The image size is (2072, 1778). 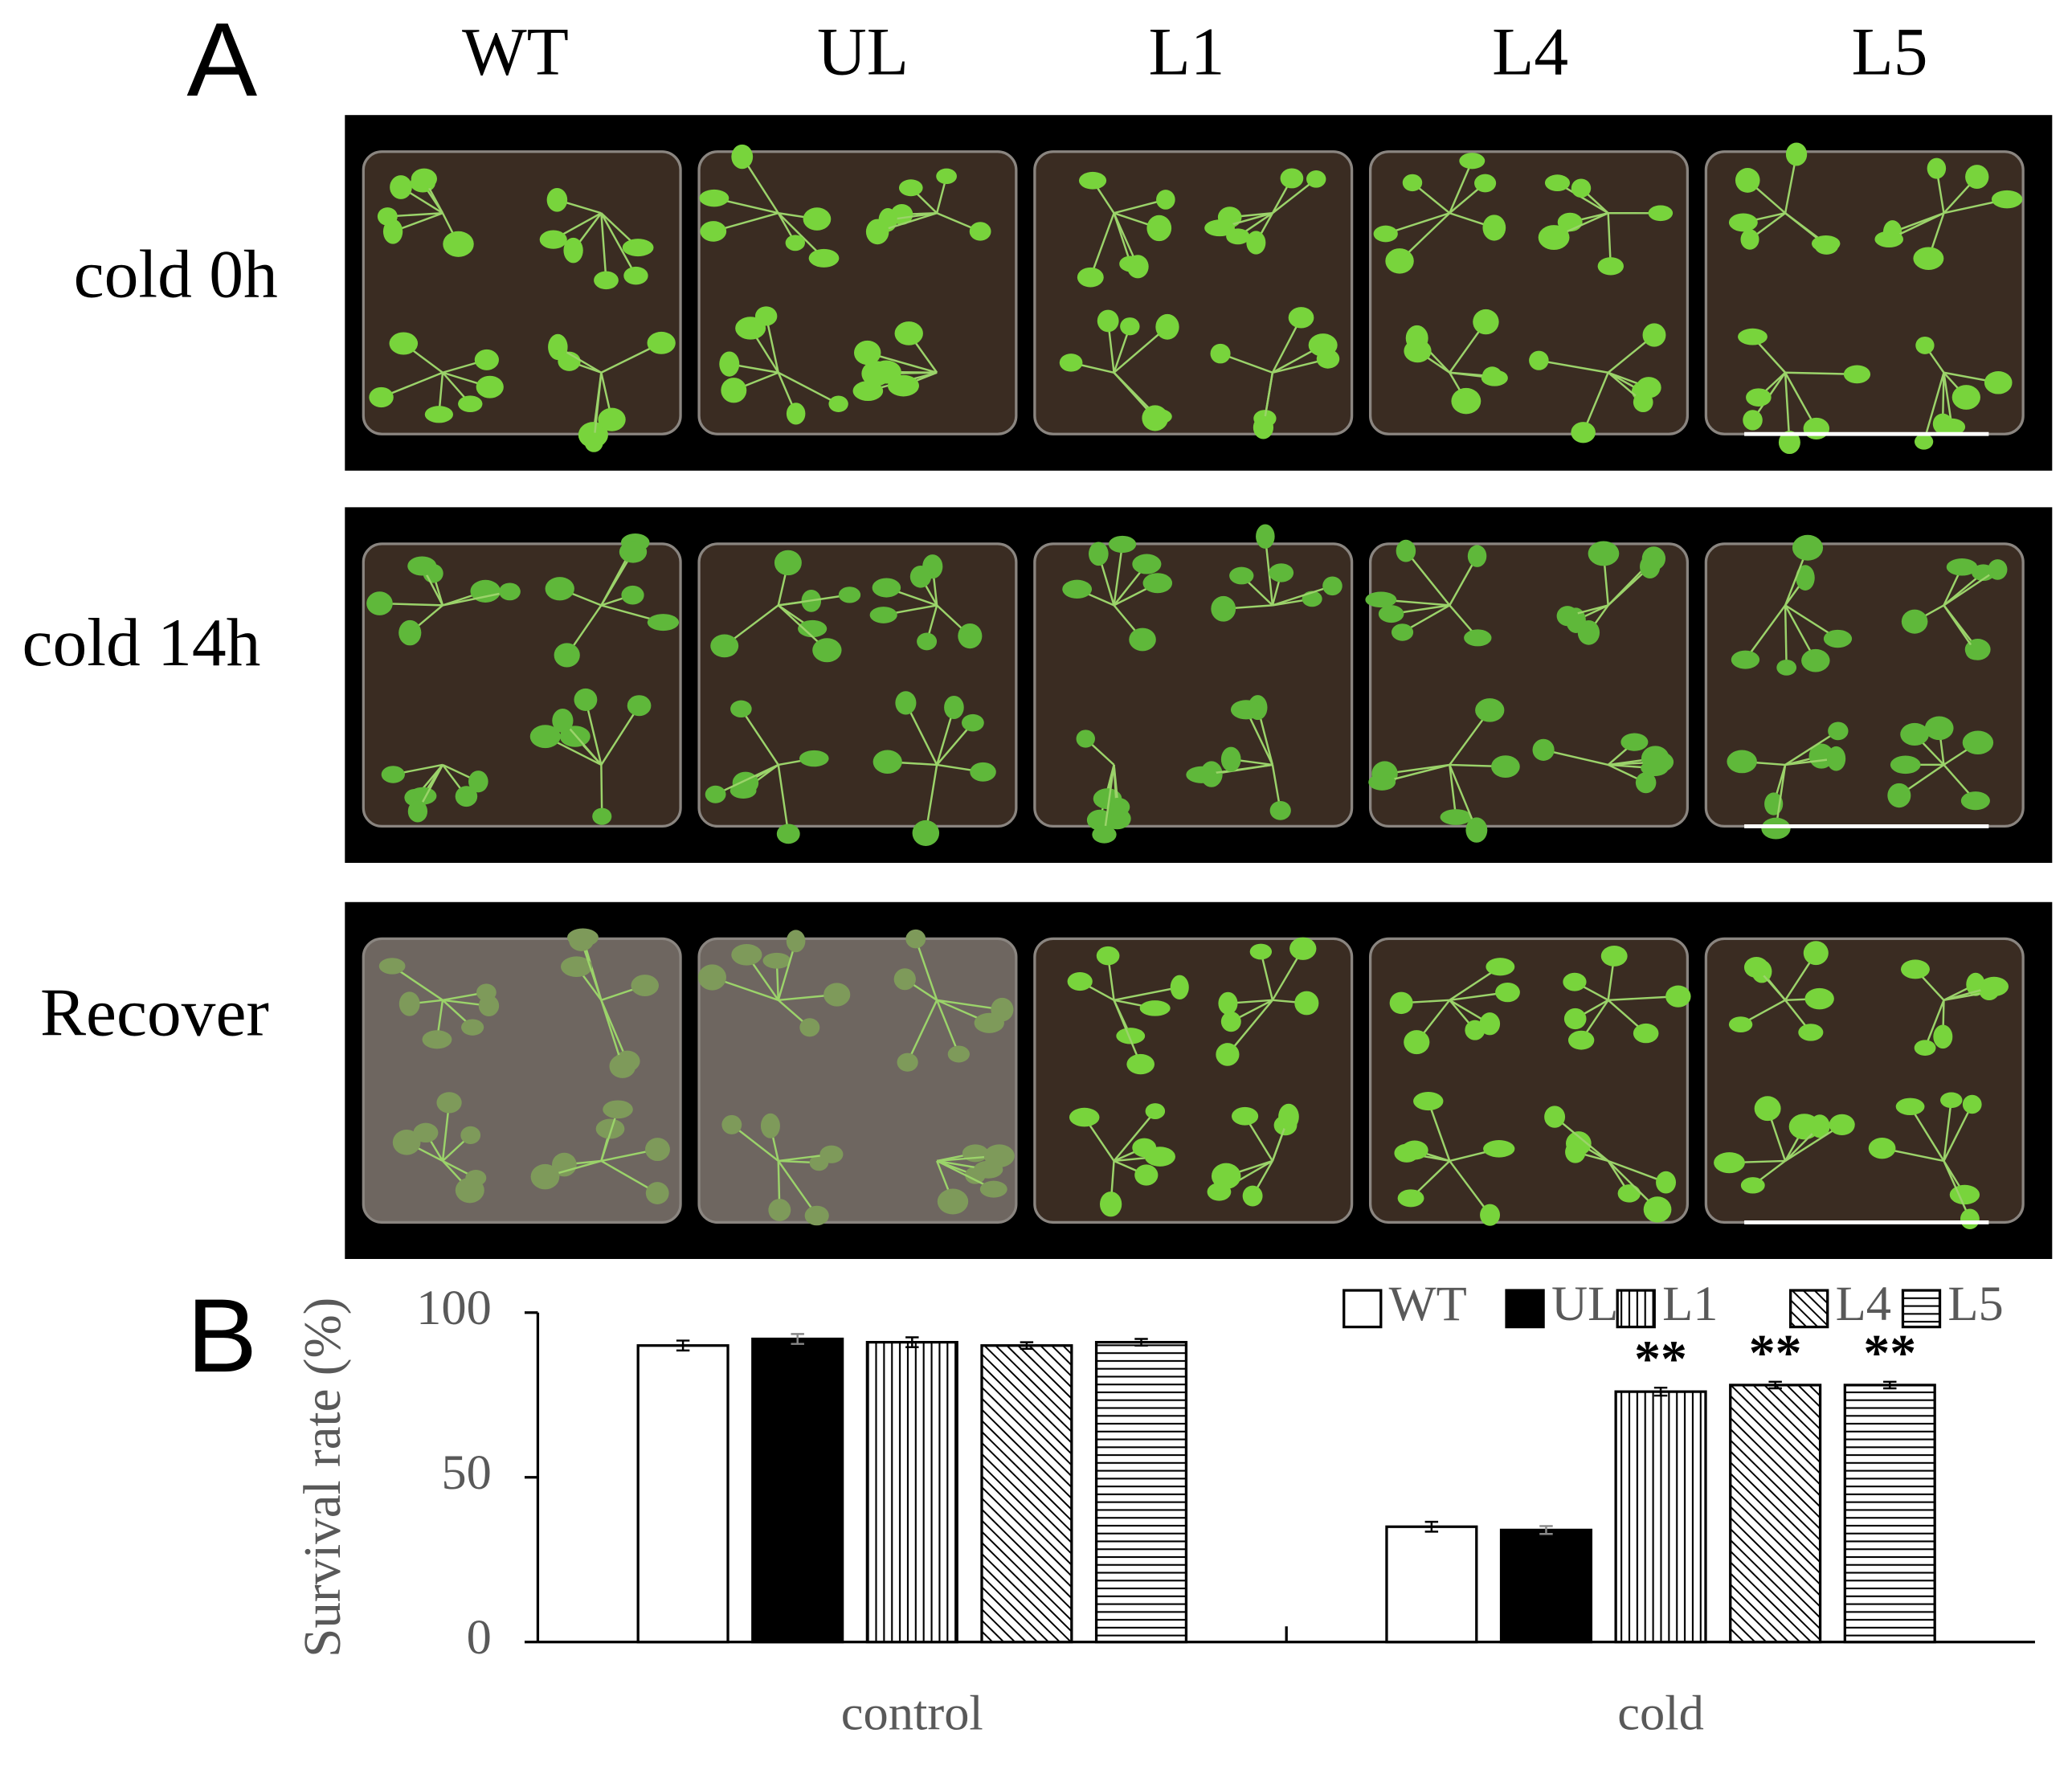 What do you see at coordinates (1975, 1304) in the screenshot?
I see `legend-label: L5` at bounding box center [1975, 1304].